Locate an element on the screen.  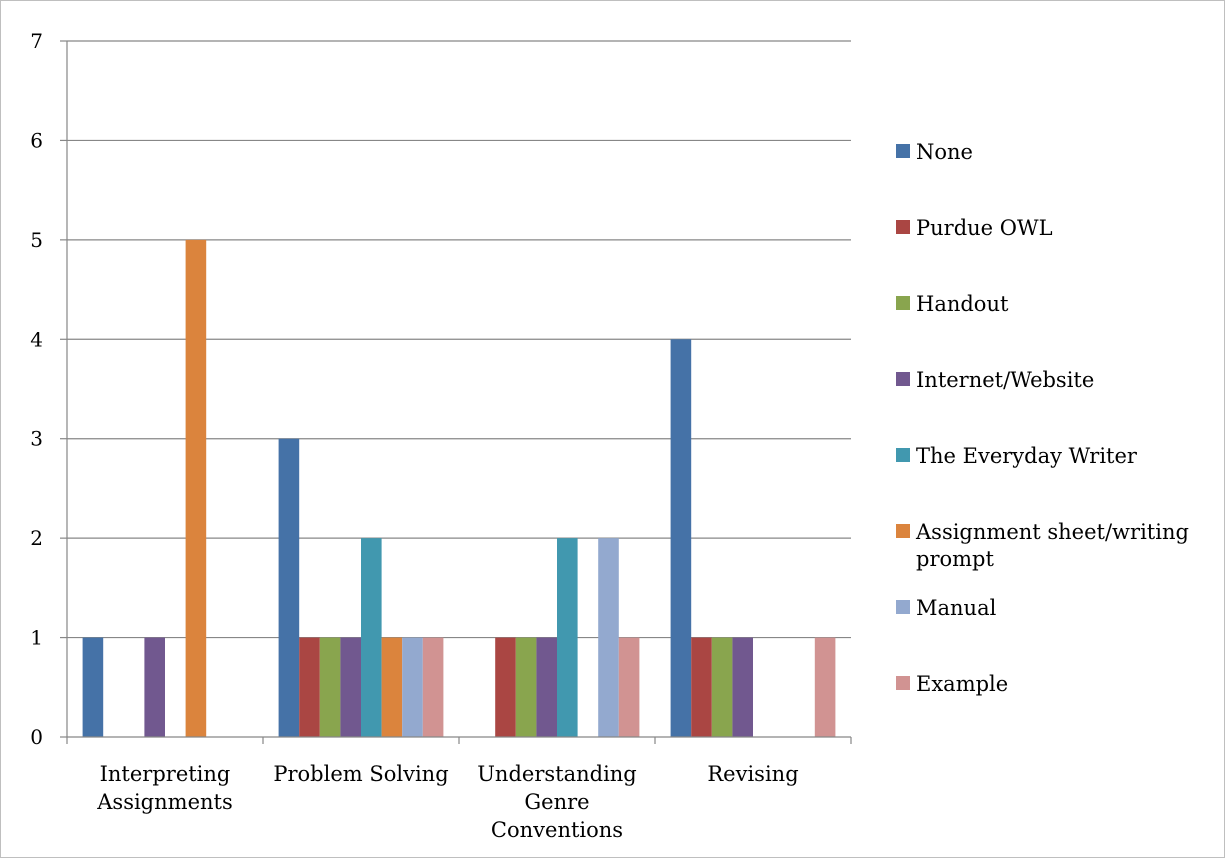
legend-label-handout: Handout is located at coordinates (962, 304).